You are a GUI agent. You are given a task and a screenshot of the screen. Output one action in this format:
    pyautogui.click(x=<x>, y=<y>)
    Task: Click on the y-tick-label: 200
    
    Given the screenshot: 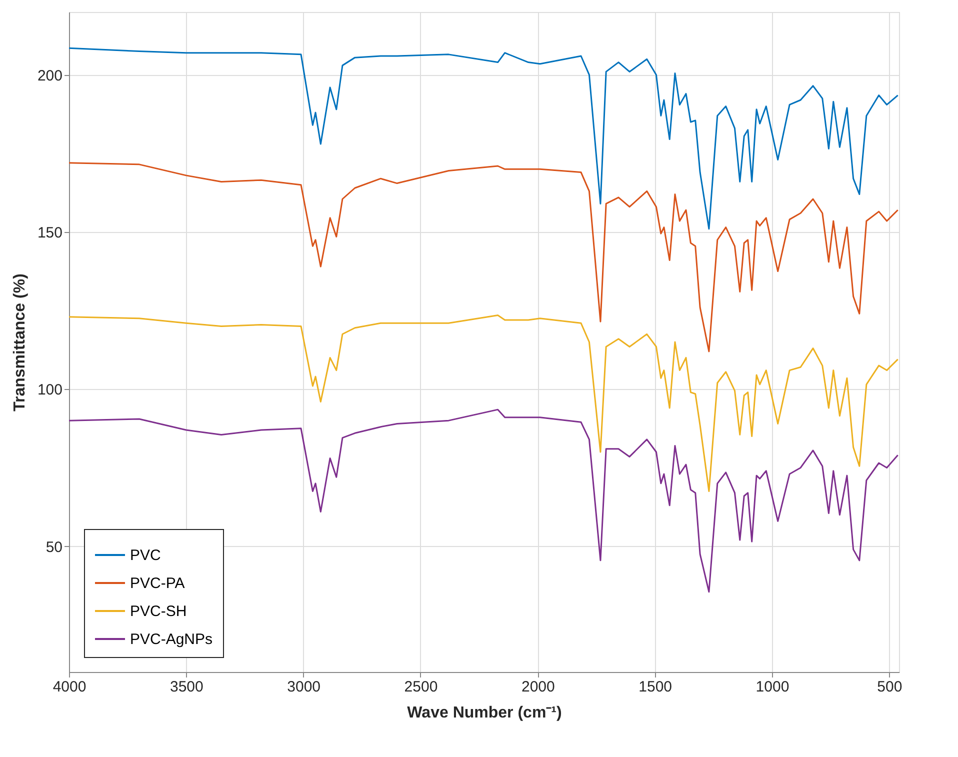 What is the action you would take?
    pyautogui.click(x=49, y=75)
    